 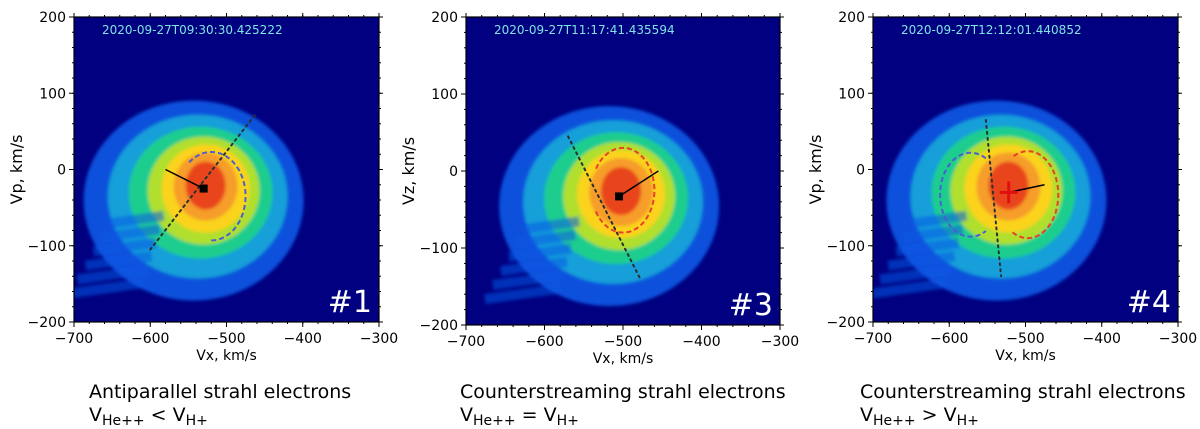 What do you see at coordinates (148, 416) in the screenshot?
I see `caption-1-relation: VHe++ < VH+` at bounding box center [148, 416].